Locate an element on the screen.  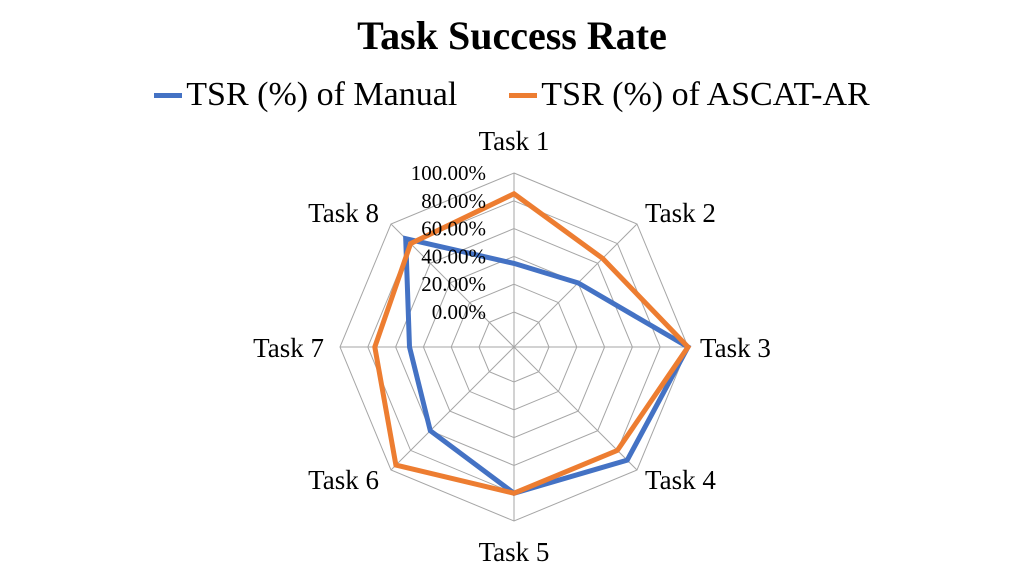
legend-item-manual: TSR (%) of Manual is located at coordinates (305, 95).